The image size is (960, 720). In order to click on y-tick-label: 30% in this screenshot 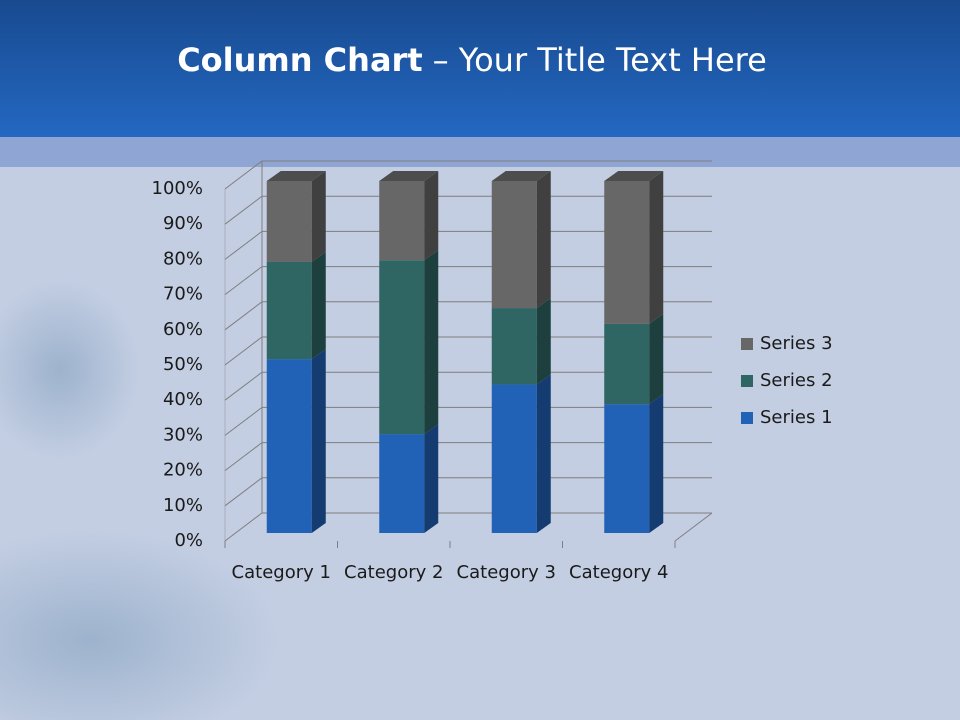, I will do `click(183, 434)`.